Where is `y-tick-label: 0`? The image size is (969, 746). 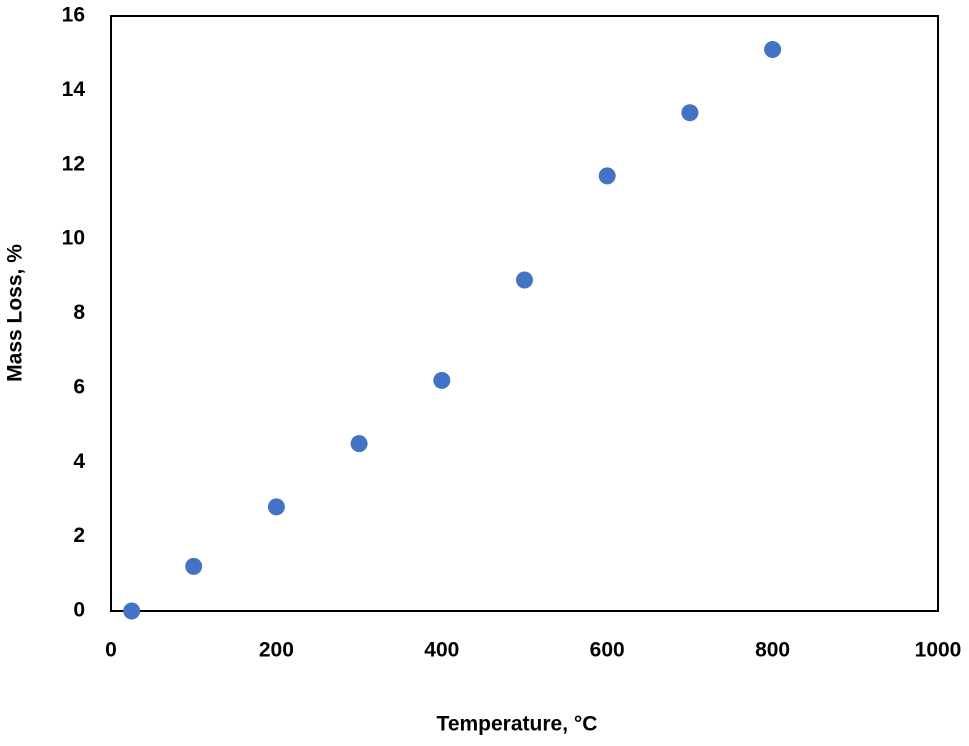 y-tick-label: 0 is located at coordinates (79, 610).